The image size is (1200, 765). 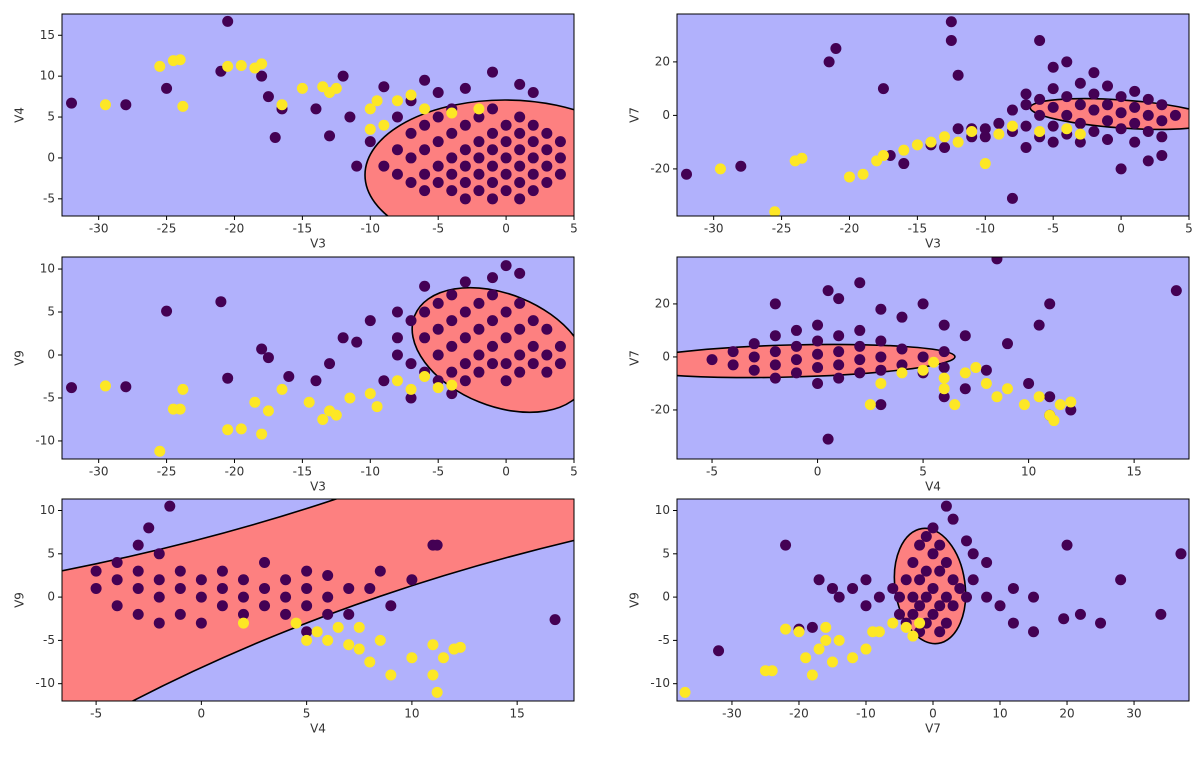 I want to click on plot-area, so click(x=933, y=115).